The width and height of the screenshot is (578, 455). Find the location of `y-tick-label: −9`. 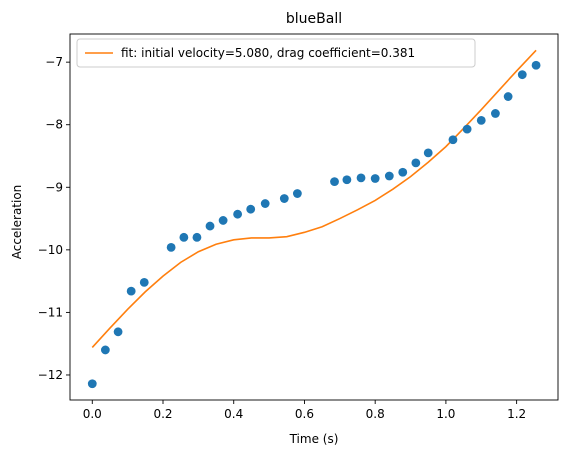

y-tick-label: −9 is located at coordinates (54, 187).